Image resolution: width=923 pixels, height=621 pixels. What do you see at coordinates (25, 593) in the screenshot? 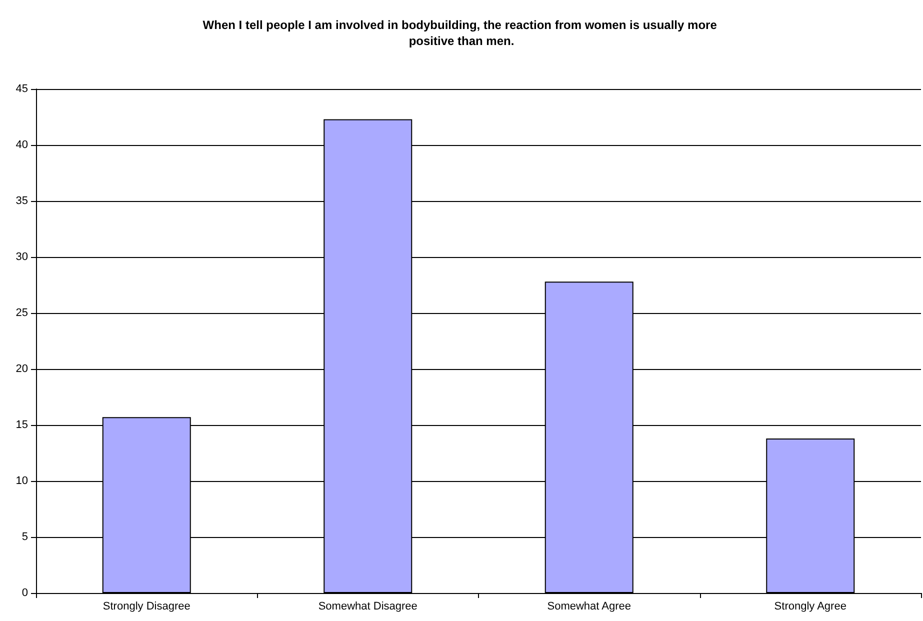
I see `y-tick-label: 0` at bounding box center [25, 593].